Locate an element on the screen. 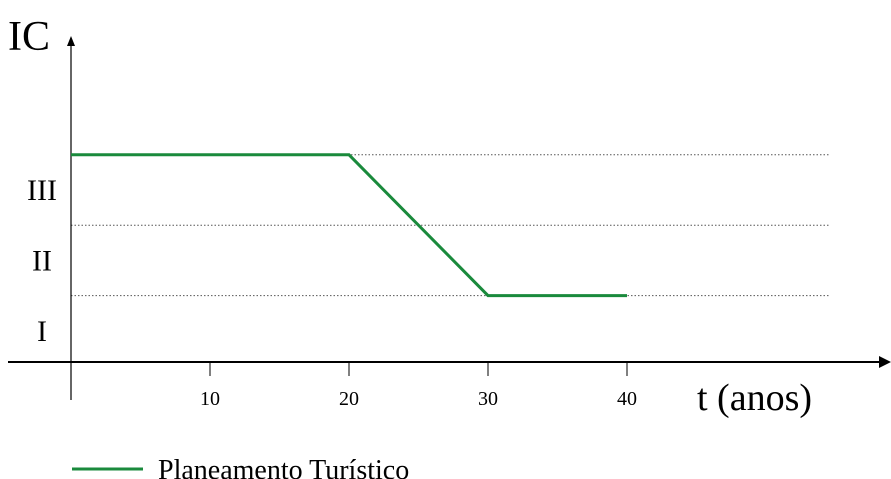 The height and width of the screenshot is (479, 891). x-tick-label: 20 is located at coordinates (349, 399).